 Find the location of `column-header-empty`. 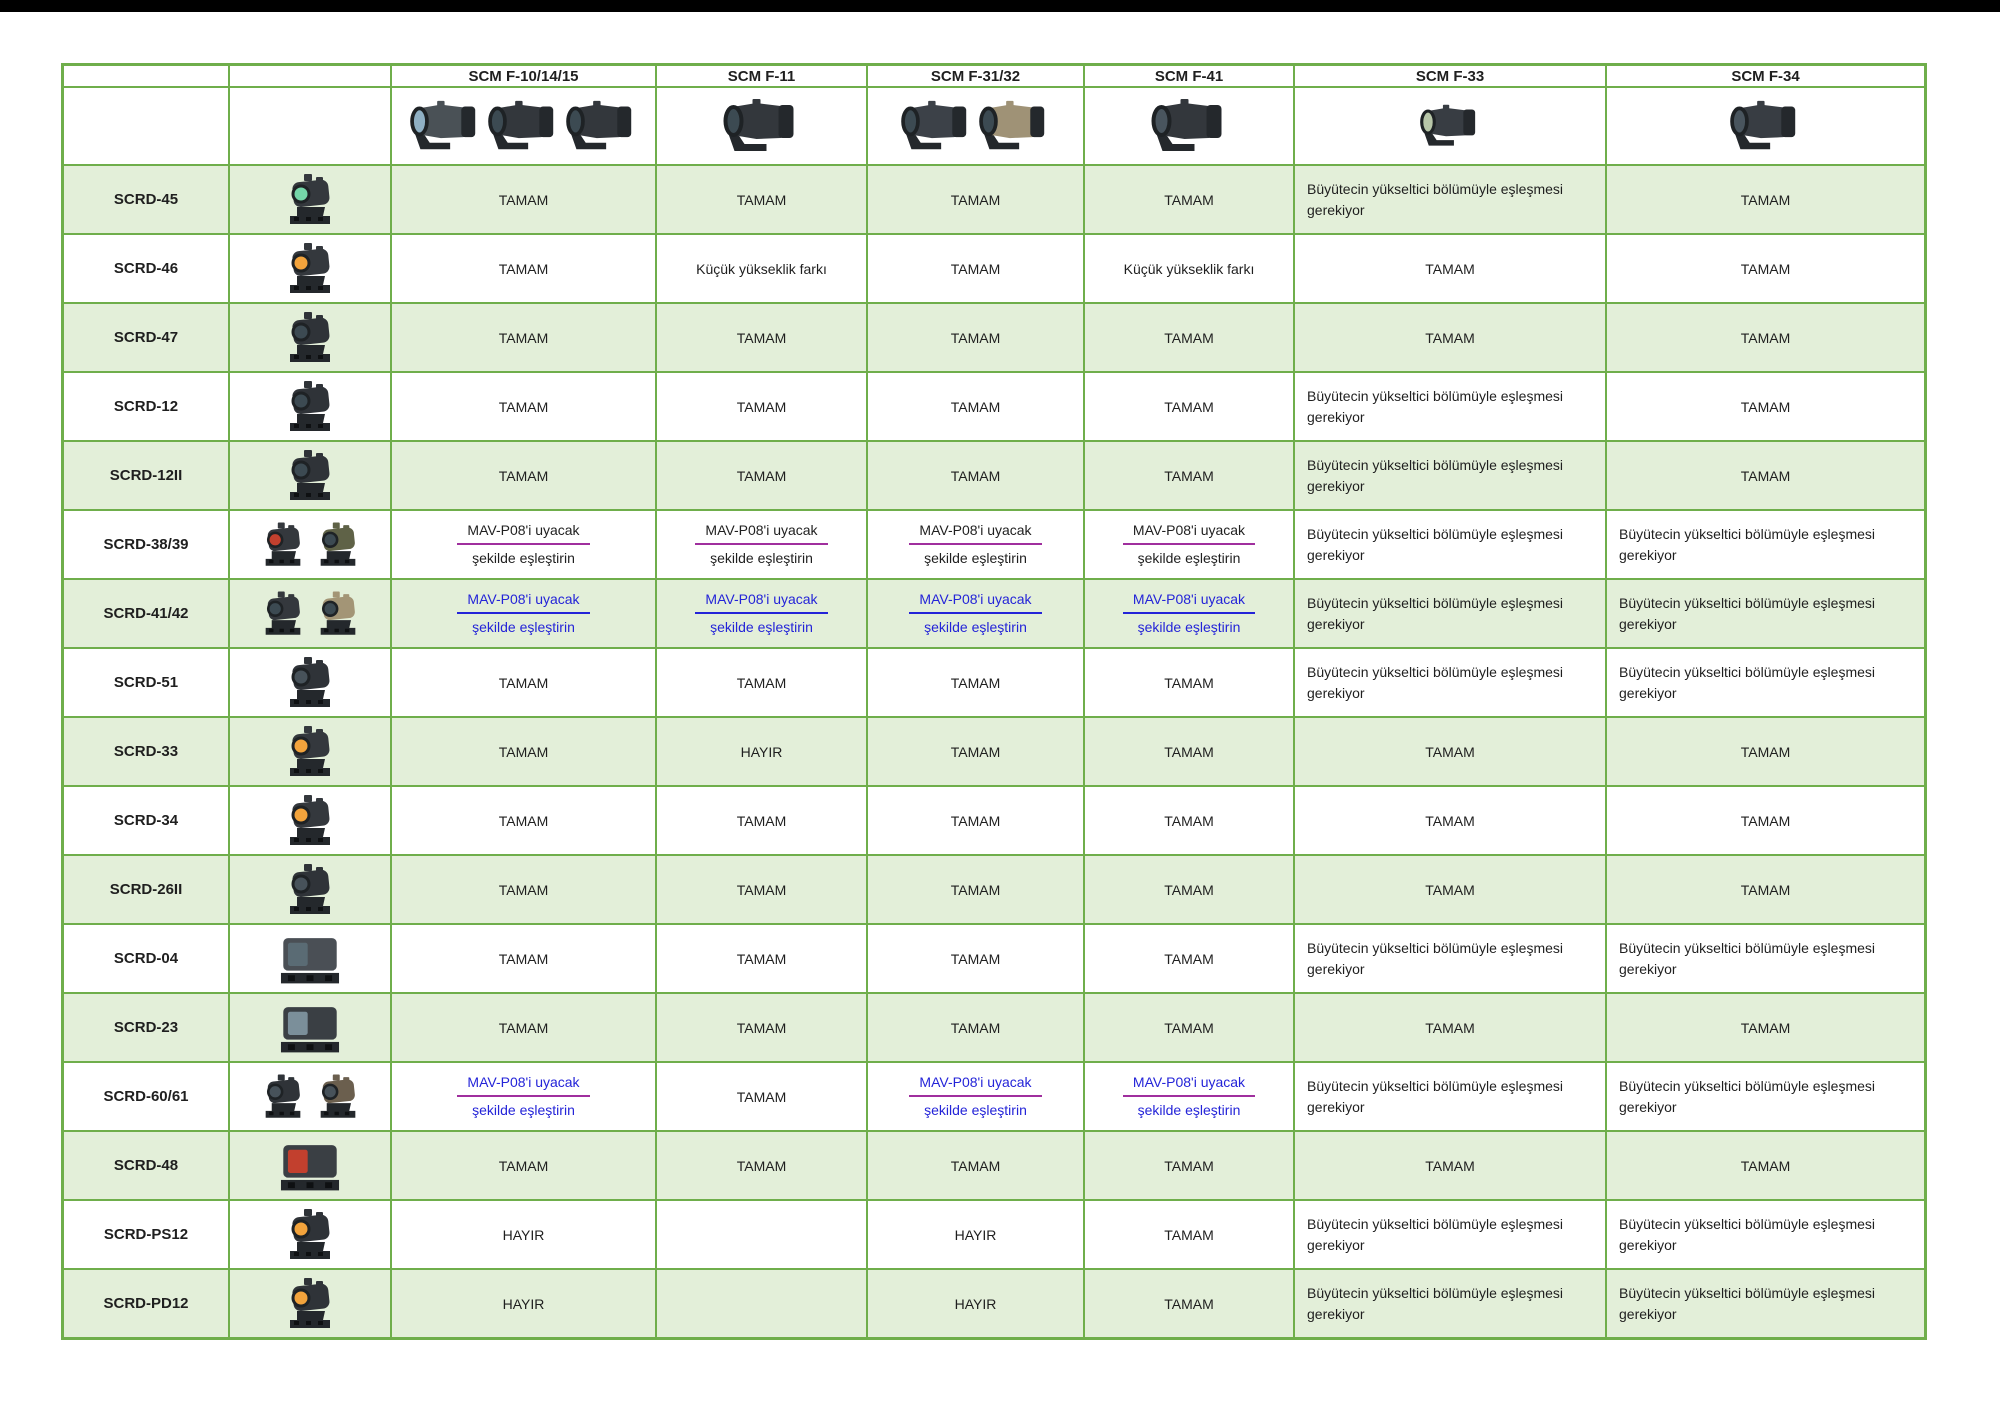

column-header-empty is located at coordinates (146, 76).